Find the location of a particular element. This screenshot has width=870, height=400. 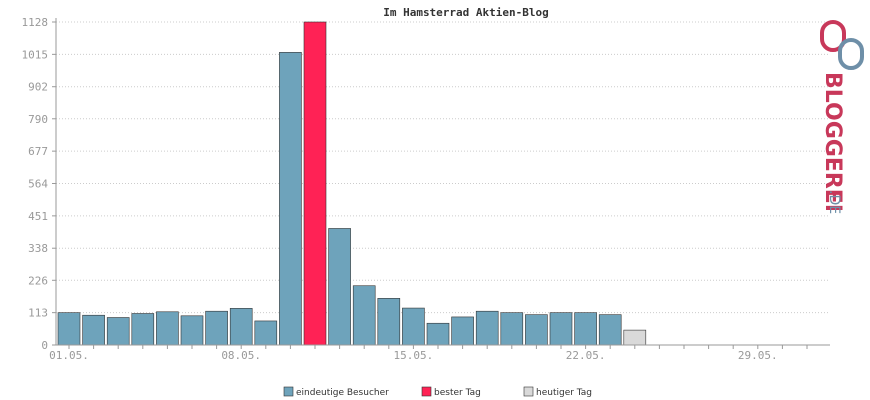

y-tick-label: 902 is located at coordinates (38, 87).